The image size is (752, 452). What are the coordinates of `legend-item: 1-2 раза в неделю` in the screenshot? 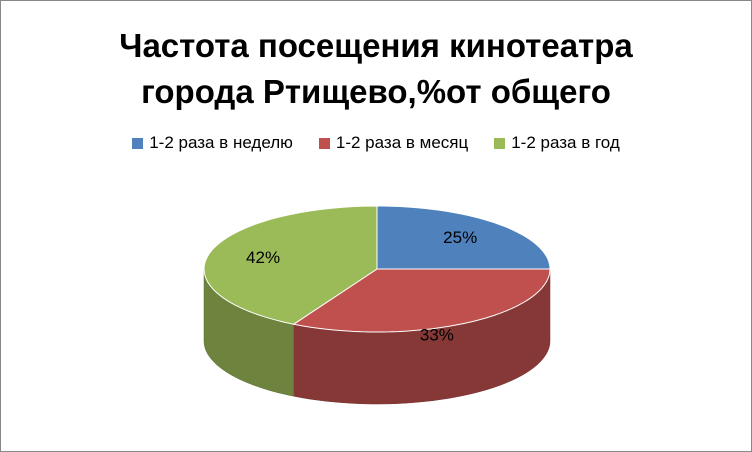 It's located at (212, 143).